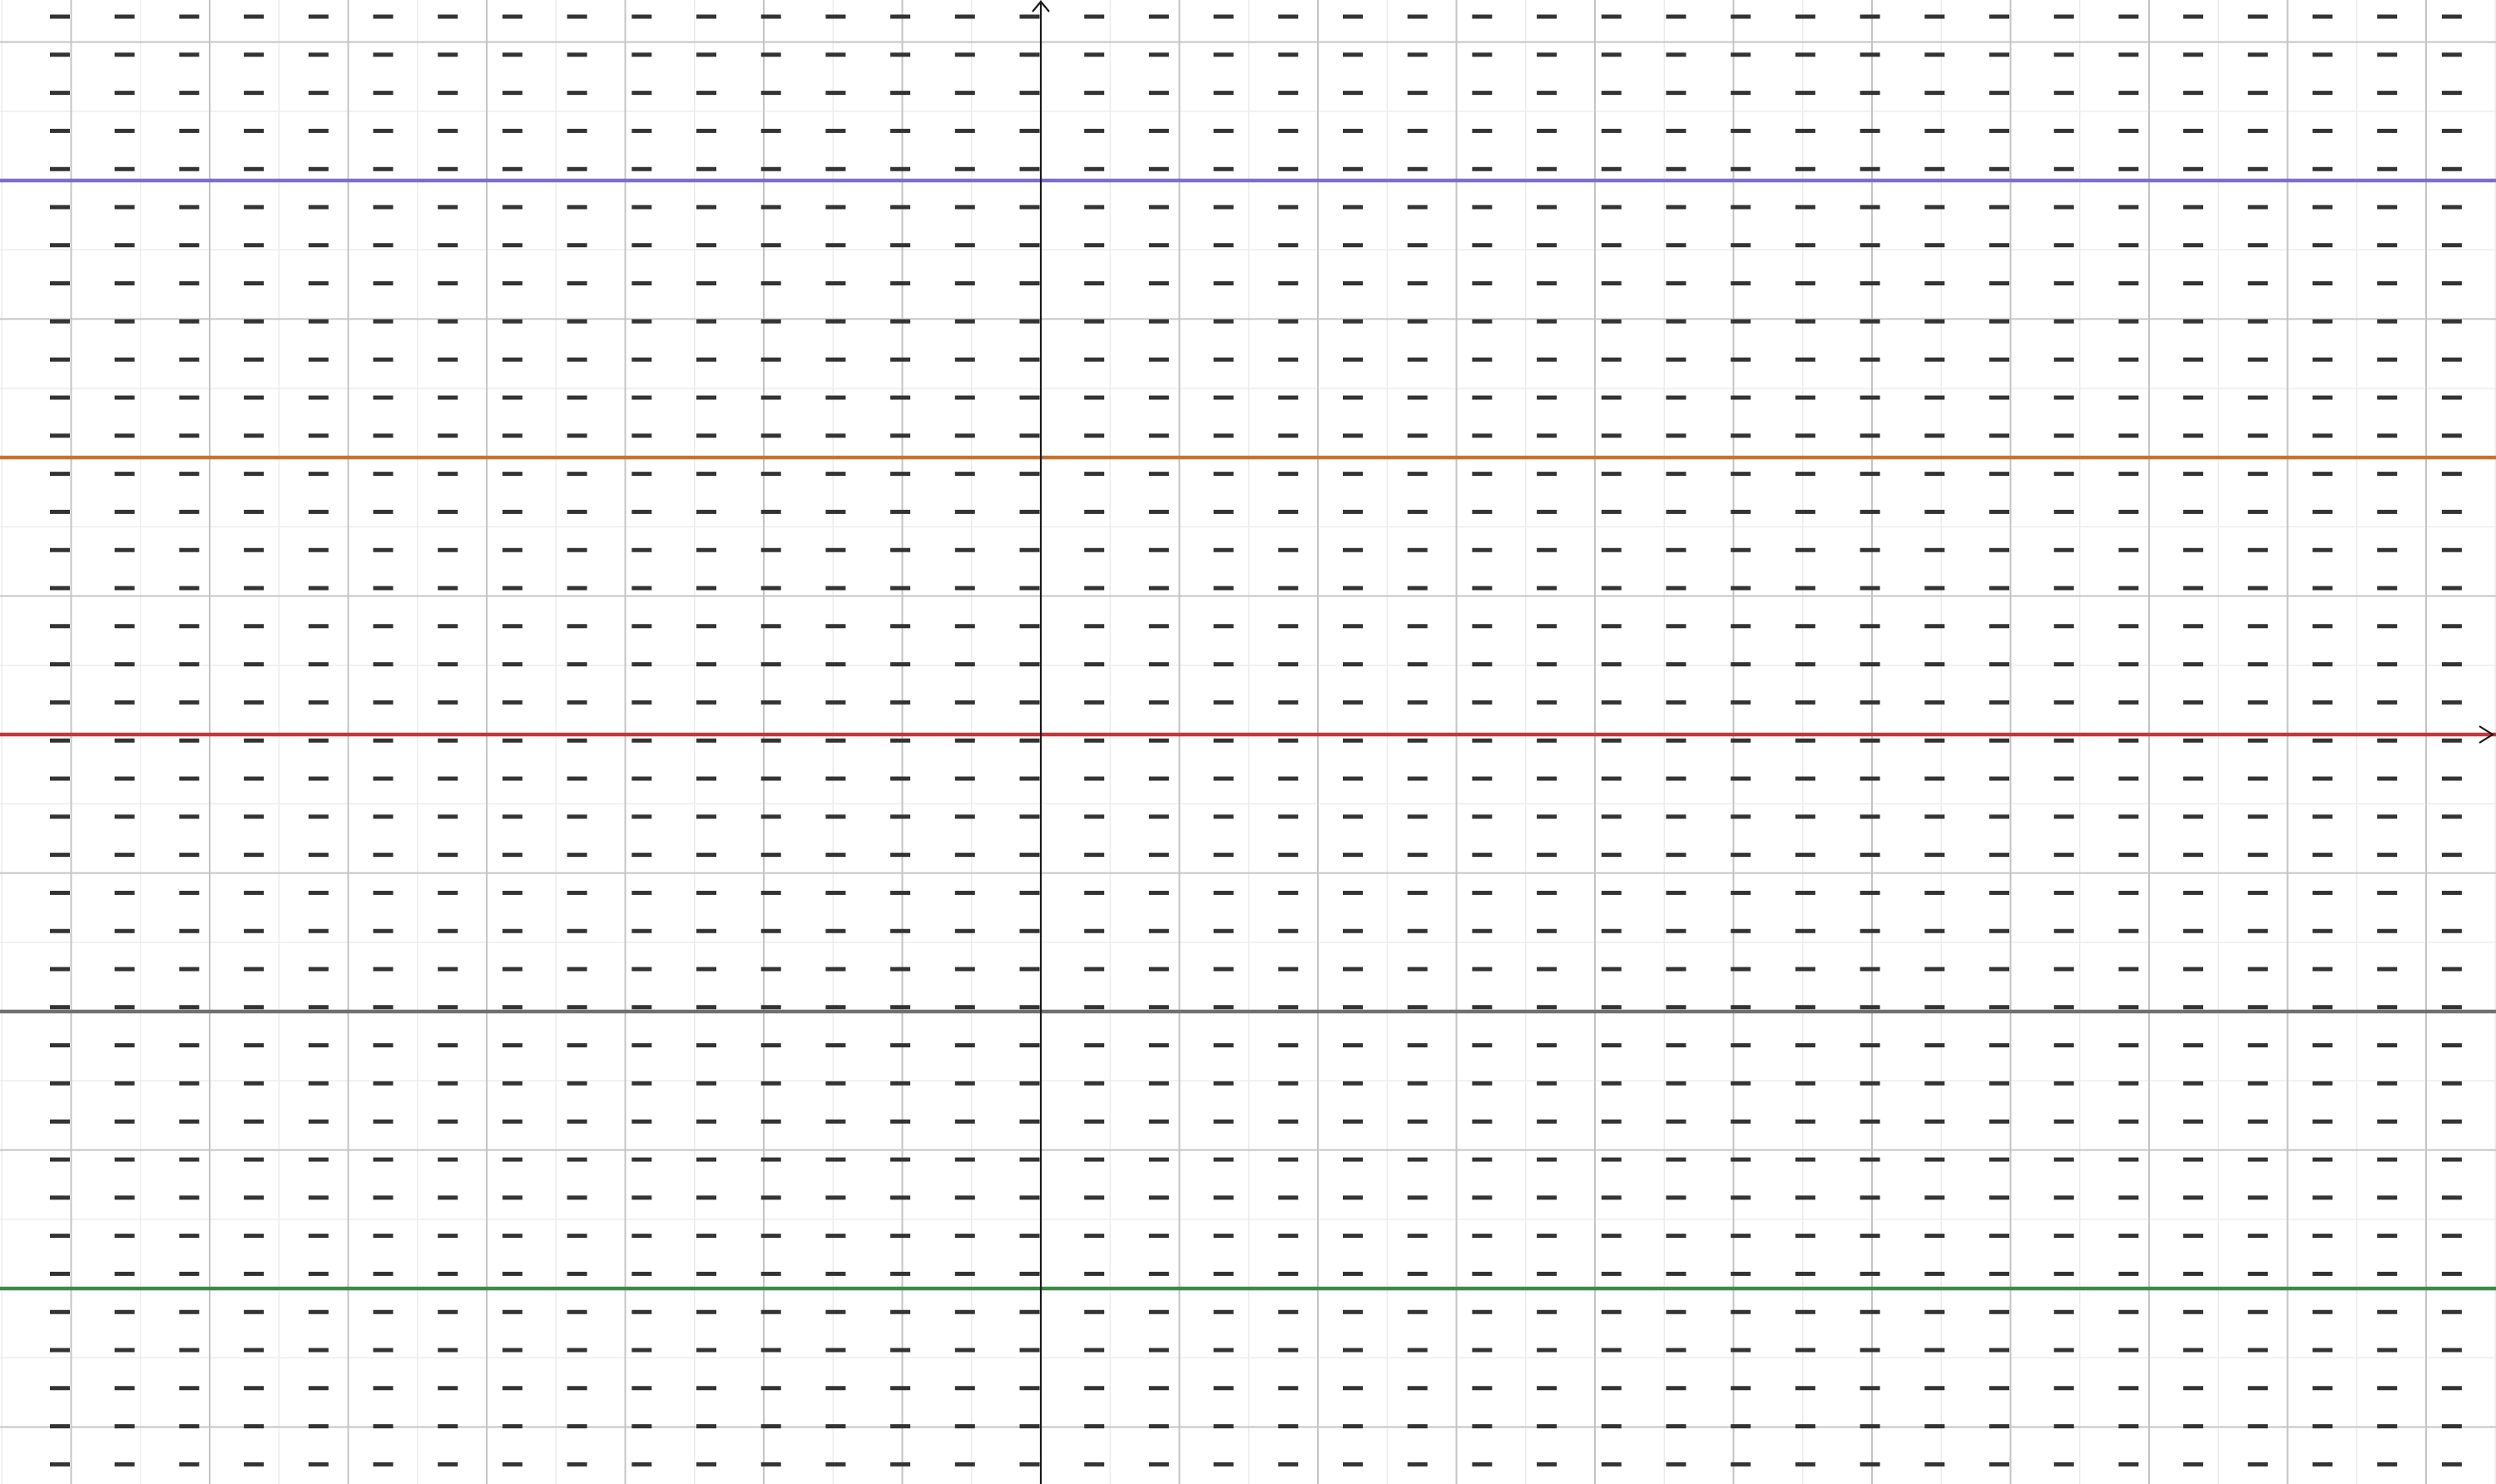  I want to click on y-axis-arrow-icon, so click(1041, 6).